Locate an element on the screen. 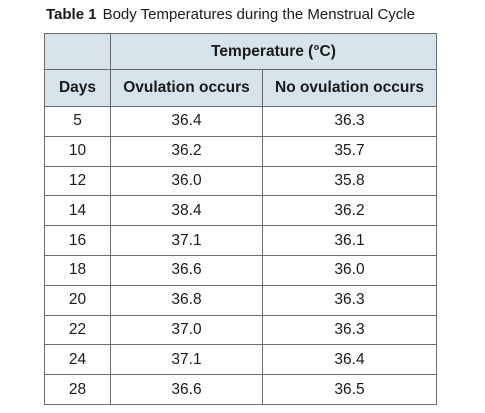 Image resolution: width=485 pixels, height=413 pixels. empty-header-cell is located at coordinates (77, 51).